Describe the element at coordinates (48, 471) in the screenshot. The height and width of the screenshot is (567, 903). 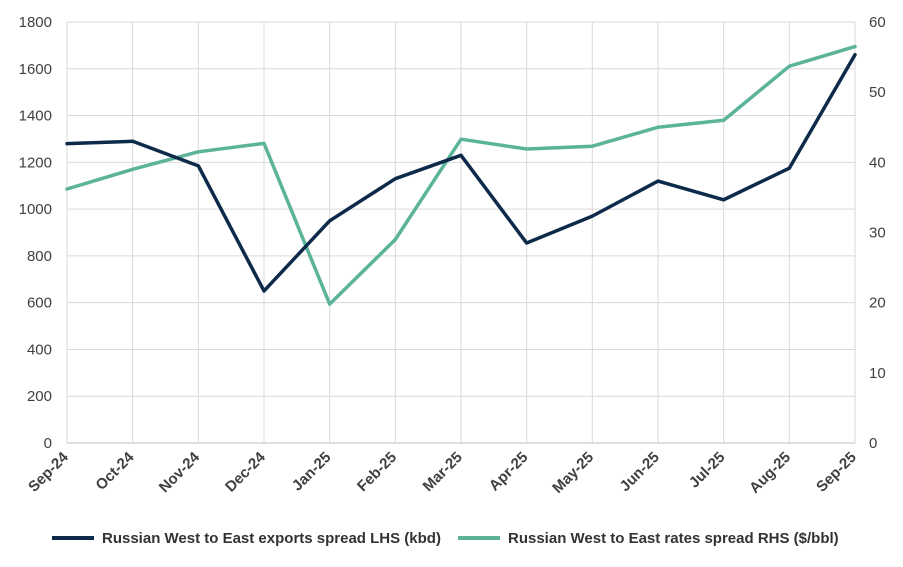
I see `x-tick-label: Sep-24` at that location.